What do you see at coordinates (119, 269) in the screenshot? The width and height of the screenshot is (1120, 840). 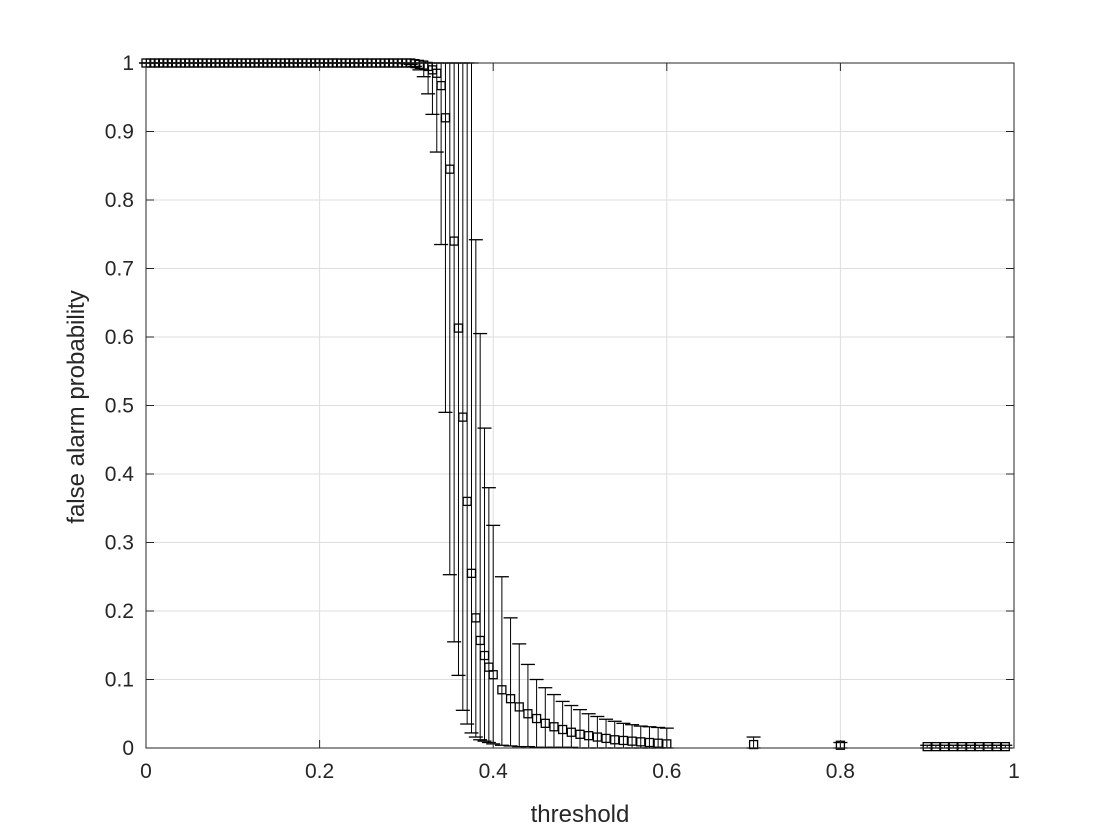 I see `y-tick-label: 0.7` at bounding box center [119, 269].